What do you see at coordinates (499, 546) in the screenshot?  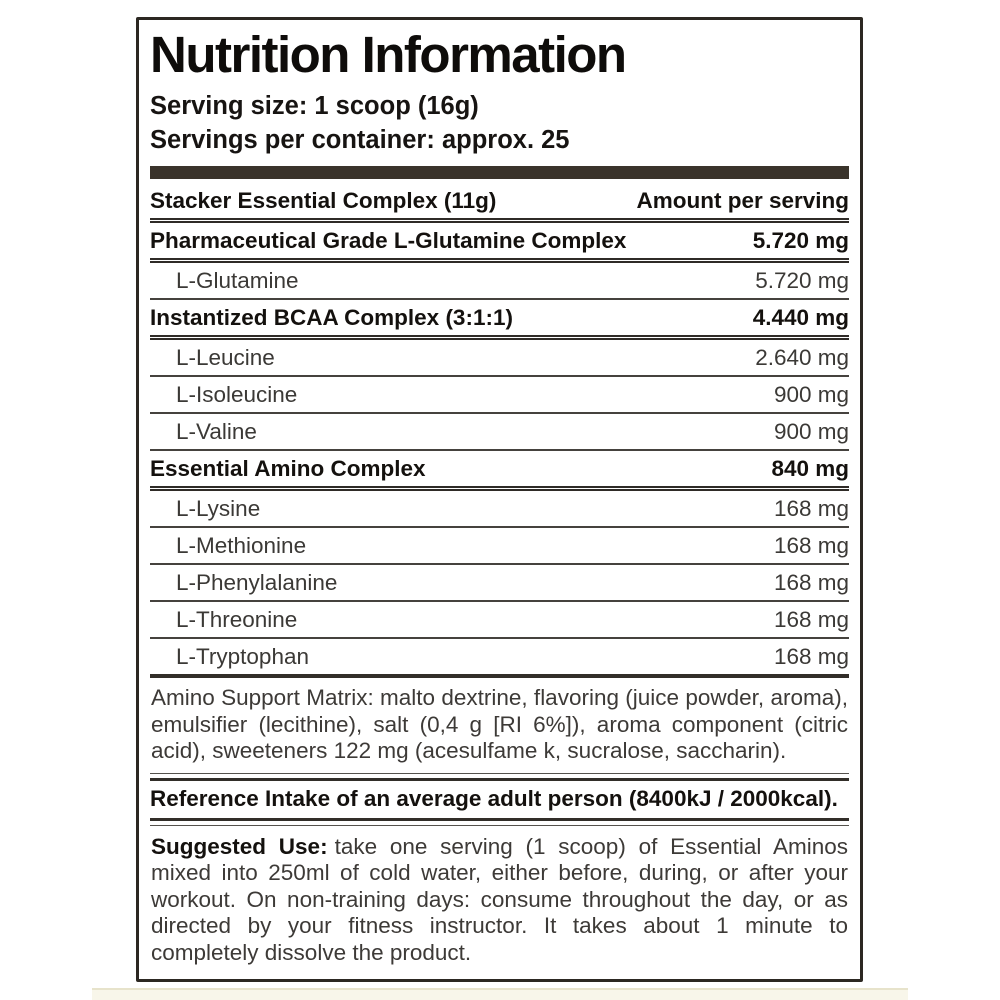 I see `table-row: L-Methionine 168 mg` at bounding box center [499, 546].